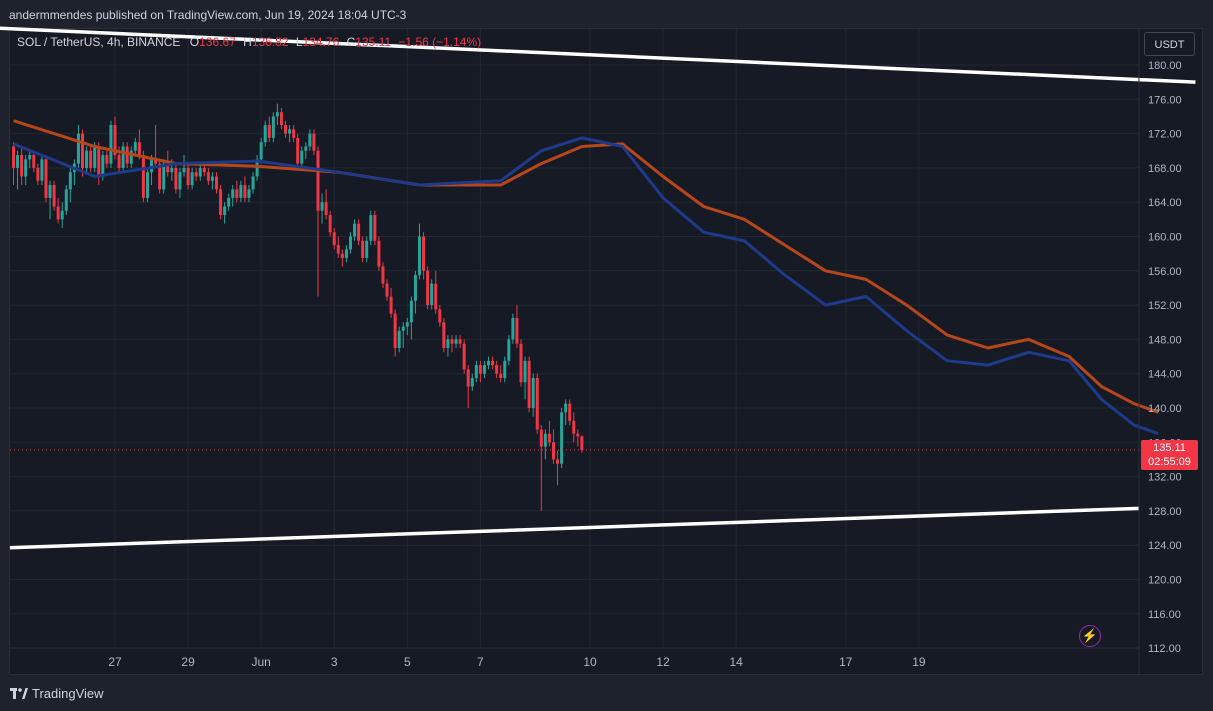 The height and width of the screenshot is (711, 1213). What do you see at coordinates (407, 662) in the screenshot?
I see `time-tick-label: 5` at bounding box center [407, 662].